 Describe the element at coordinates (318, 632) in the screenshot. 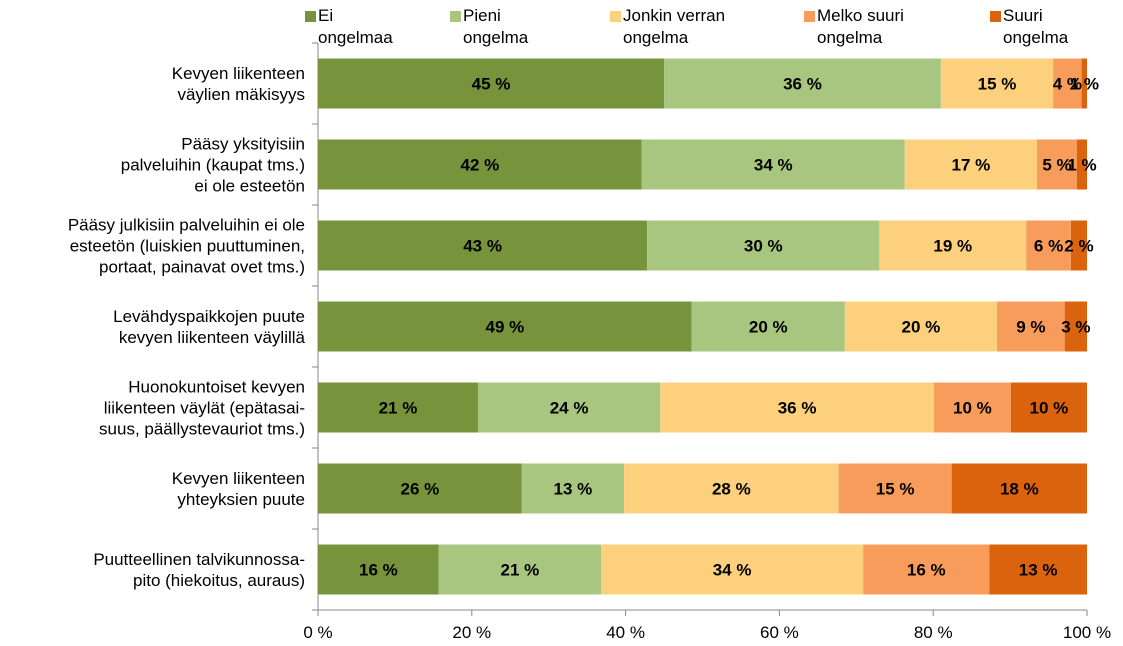

I see `x-tick-label: 0 %` at that location.